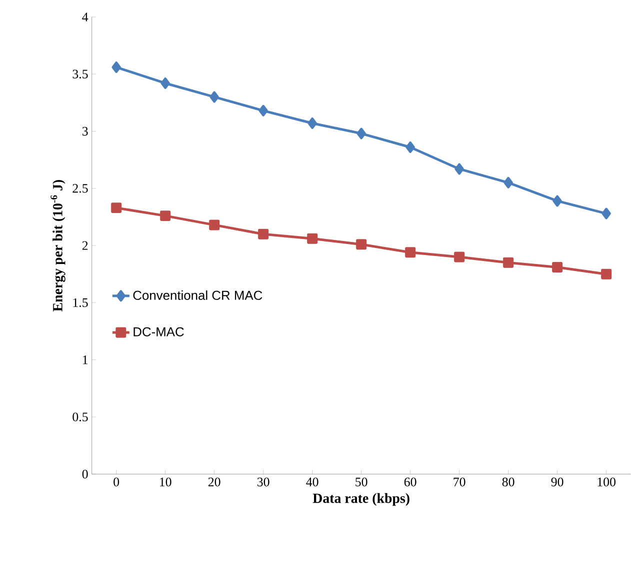  Describe the element at coordinates (197, 295) in the screenshot. I see `legend-label: Conventional CR MAC` at that location.